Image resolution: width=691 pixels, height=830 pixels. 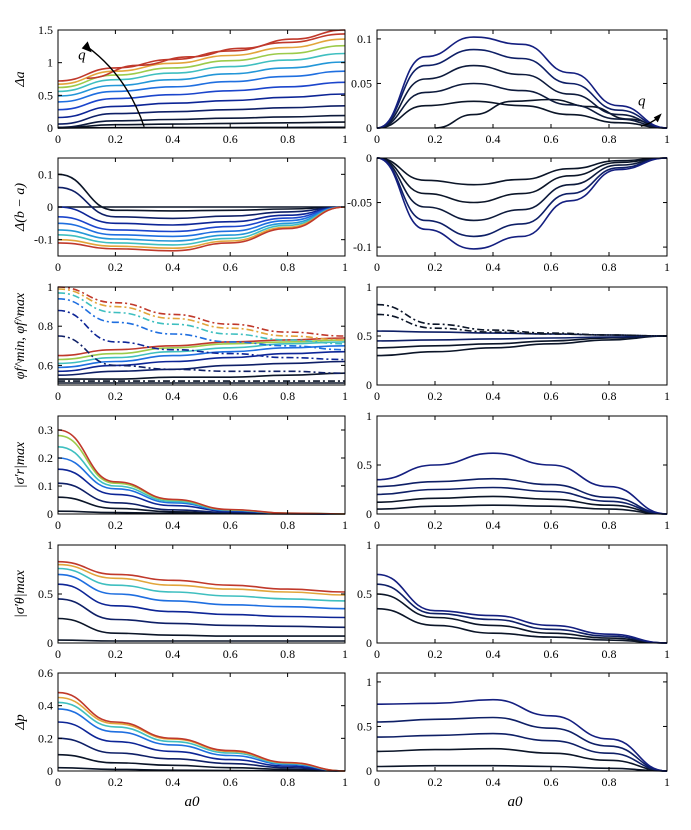 I want to click on series-line-q2, so click(x=201, y=125).